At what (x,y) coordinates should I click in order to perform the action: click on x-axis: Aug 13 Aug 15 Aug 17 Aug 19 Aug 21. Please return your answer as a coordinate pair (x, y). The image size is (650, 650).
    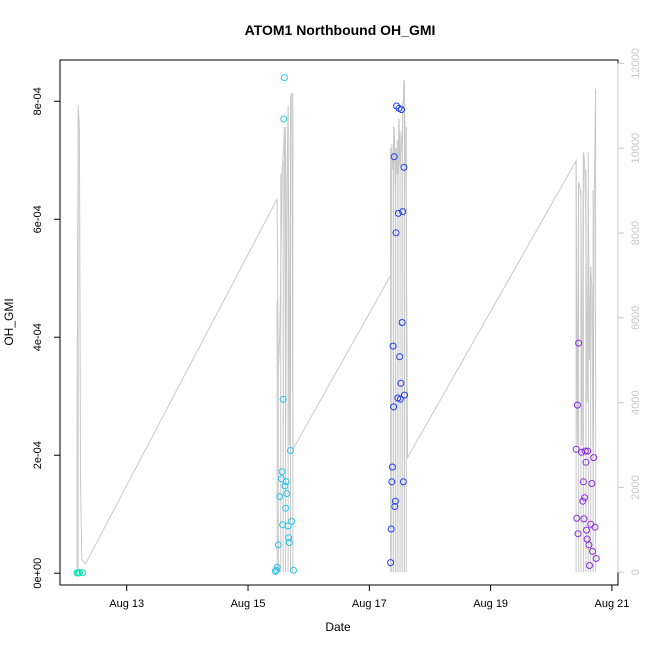
    Looking at the image, I should click on (369, 597).